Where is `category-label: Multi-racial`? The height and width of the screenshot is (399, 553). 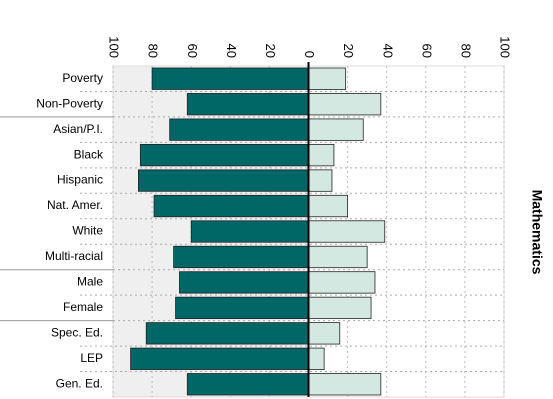 category-label: Multi-racial is located at coordinates (74, 256).